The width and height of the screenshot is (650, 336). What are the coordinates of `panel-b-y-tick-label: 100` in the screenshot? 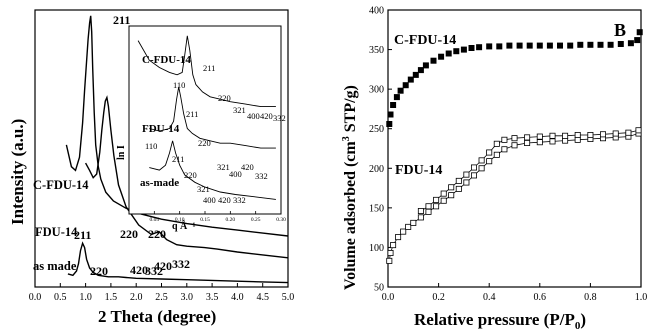 It's located at (376, 248).